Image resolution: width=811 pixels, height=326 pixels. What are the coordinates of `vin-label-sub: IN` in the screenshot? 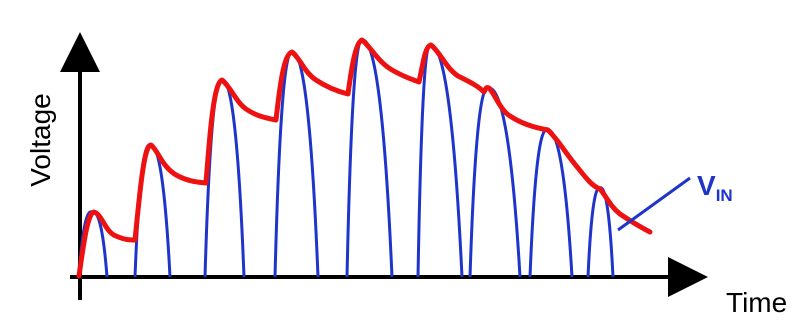 It's located at (724, 195).